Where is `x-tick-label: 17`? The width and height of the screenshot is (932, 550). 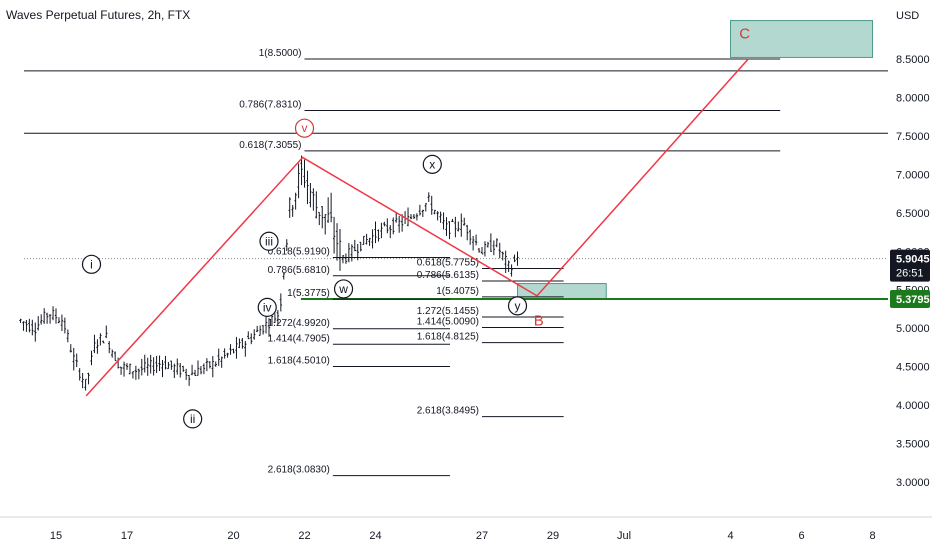 x-tick-label: 17 is located at coordinates (127, 536).